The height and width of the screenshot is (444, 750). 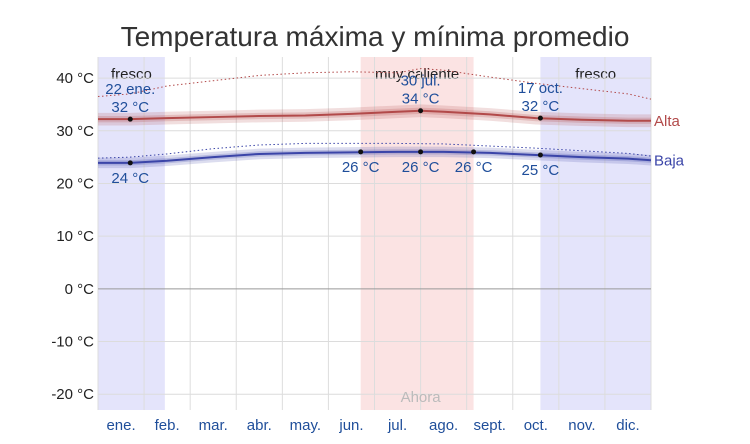 What do you see at coordinates (305, 425) in the screenshot?
I see `x-tick-label-4: may.` at bounding box center [305, 425].